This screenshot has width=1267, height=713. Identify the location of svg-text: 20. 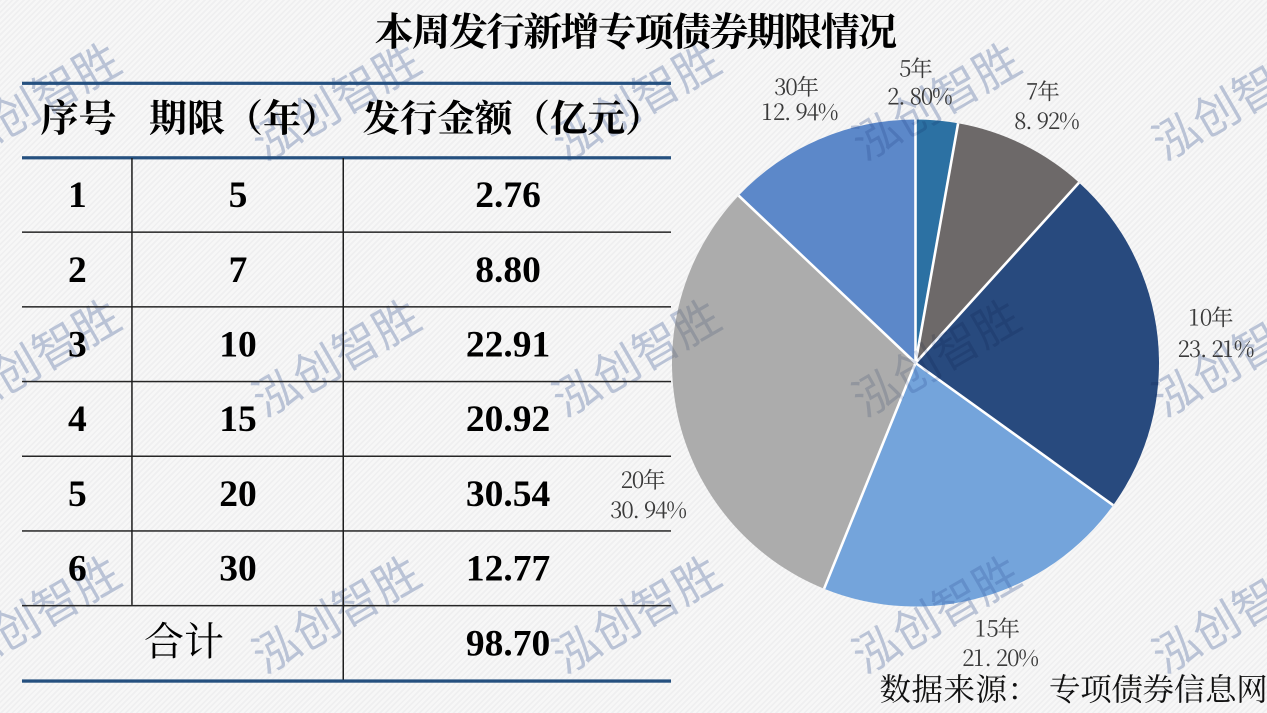
(238, 494).